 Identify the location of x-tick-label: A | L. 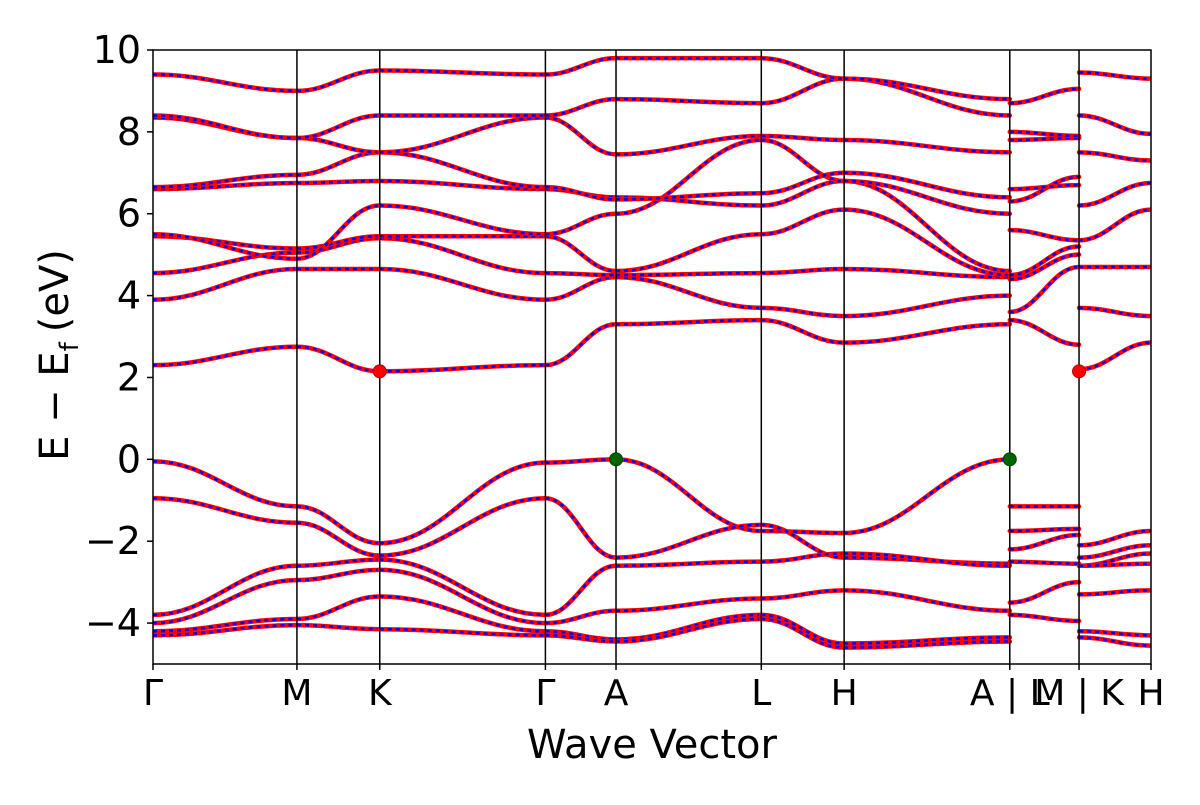
(1010, 693).